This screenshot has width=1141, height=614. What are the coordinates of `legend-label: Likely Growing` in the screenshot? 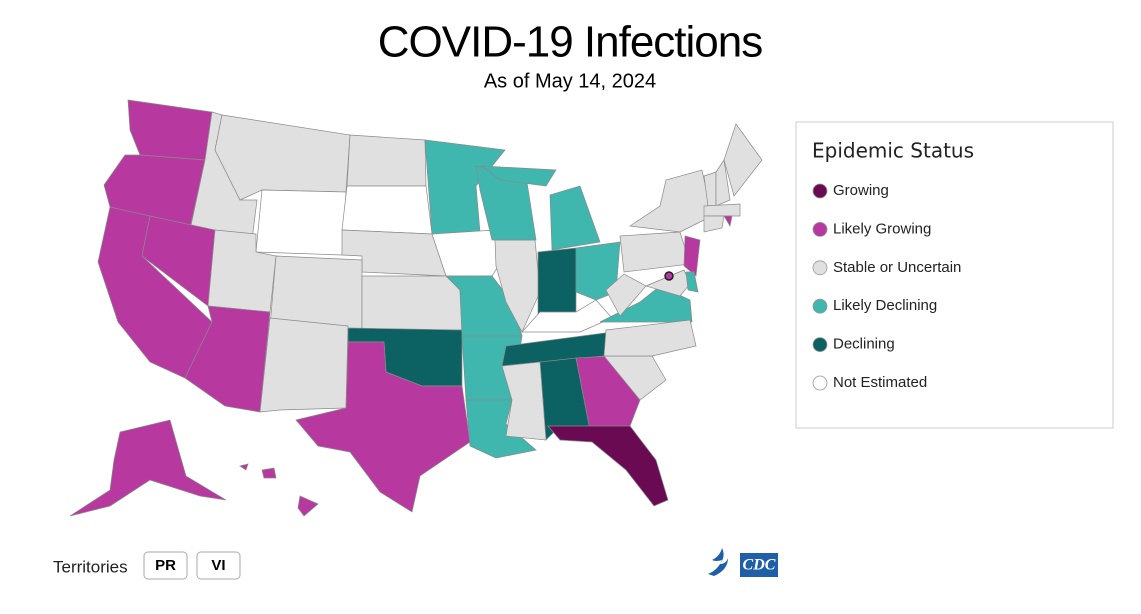 It's located at (882, 228).